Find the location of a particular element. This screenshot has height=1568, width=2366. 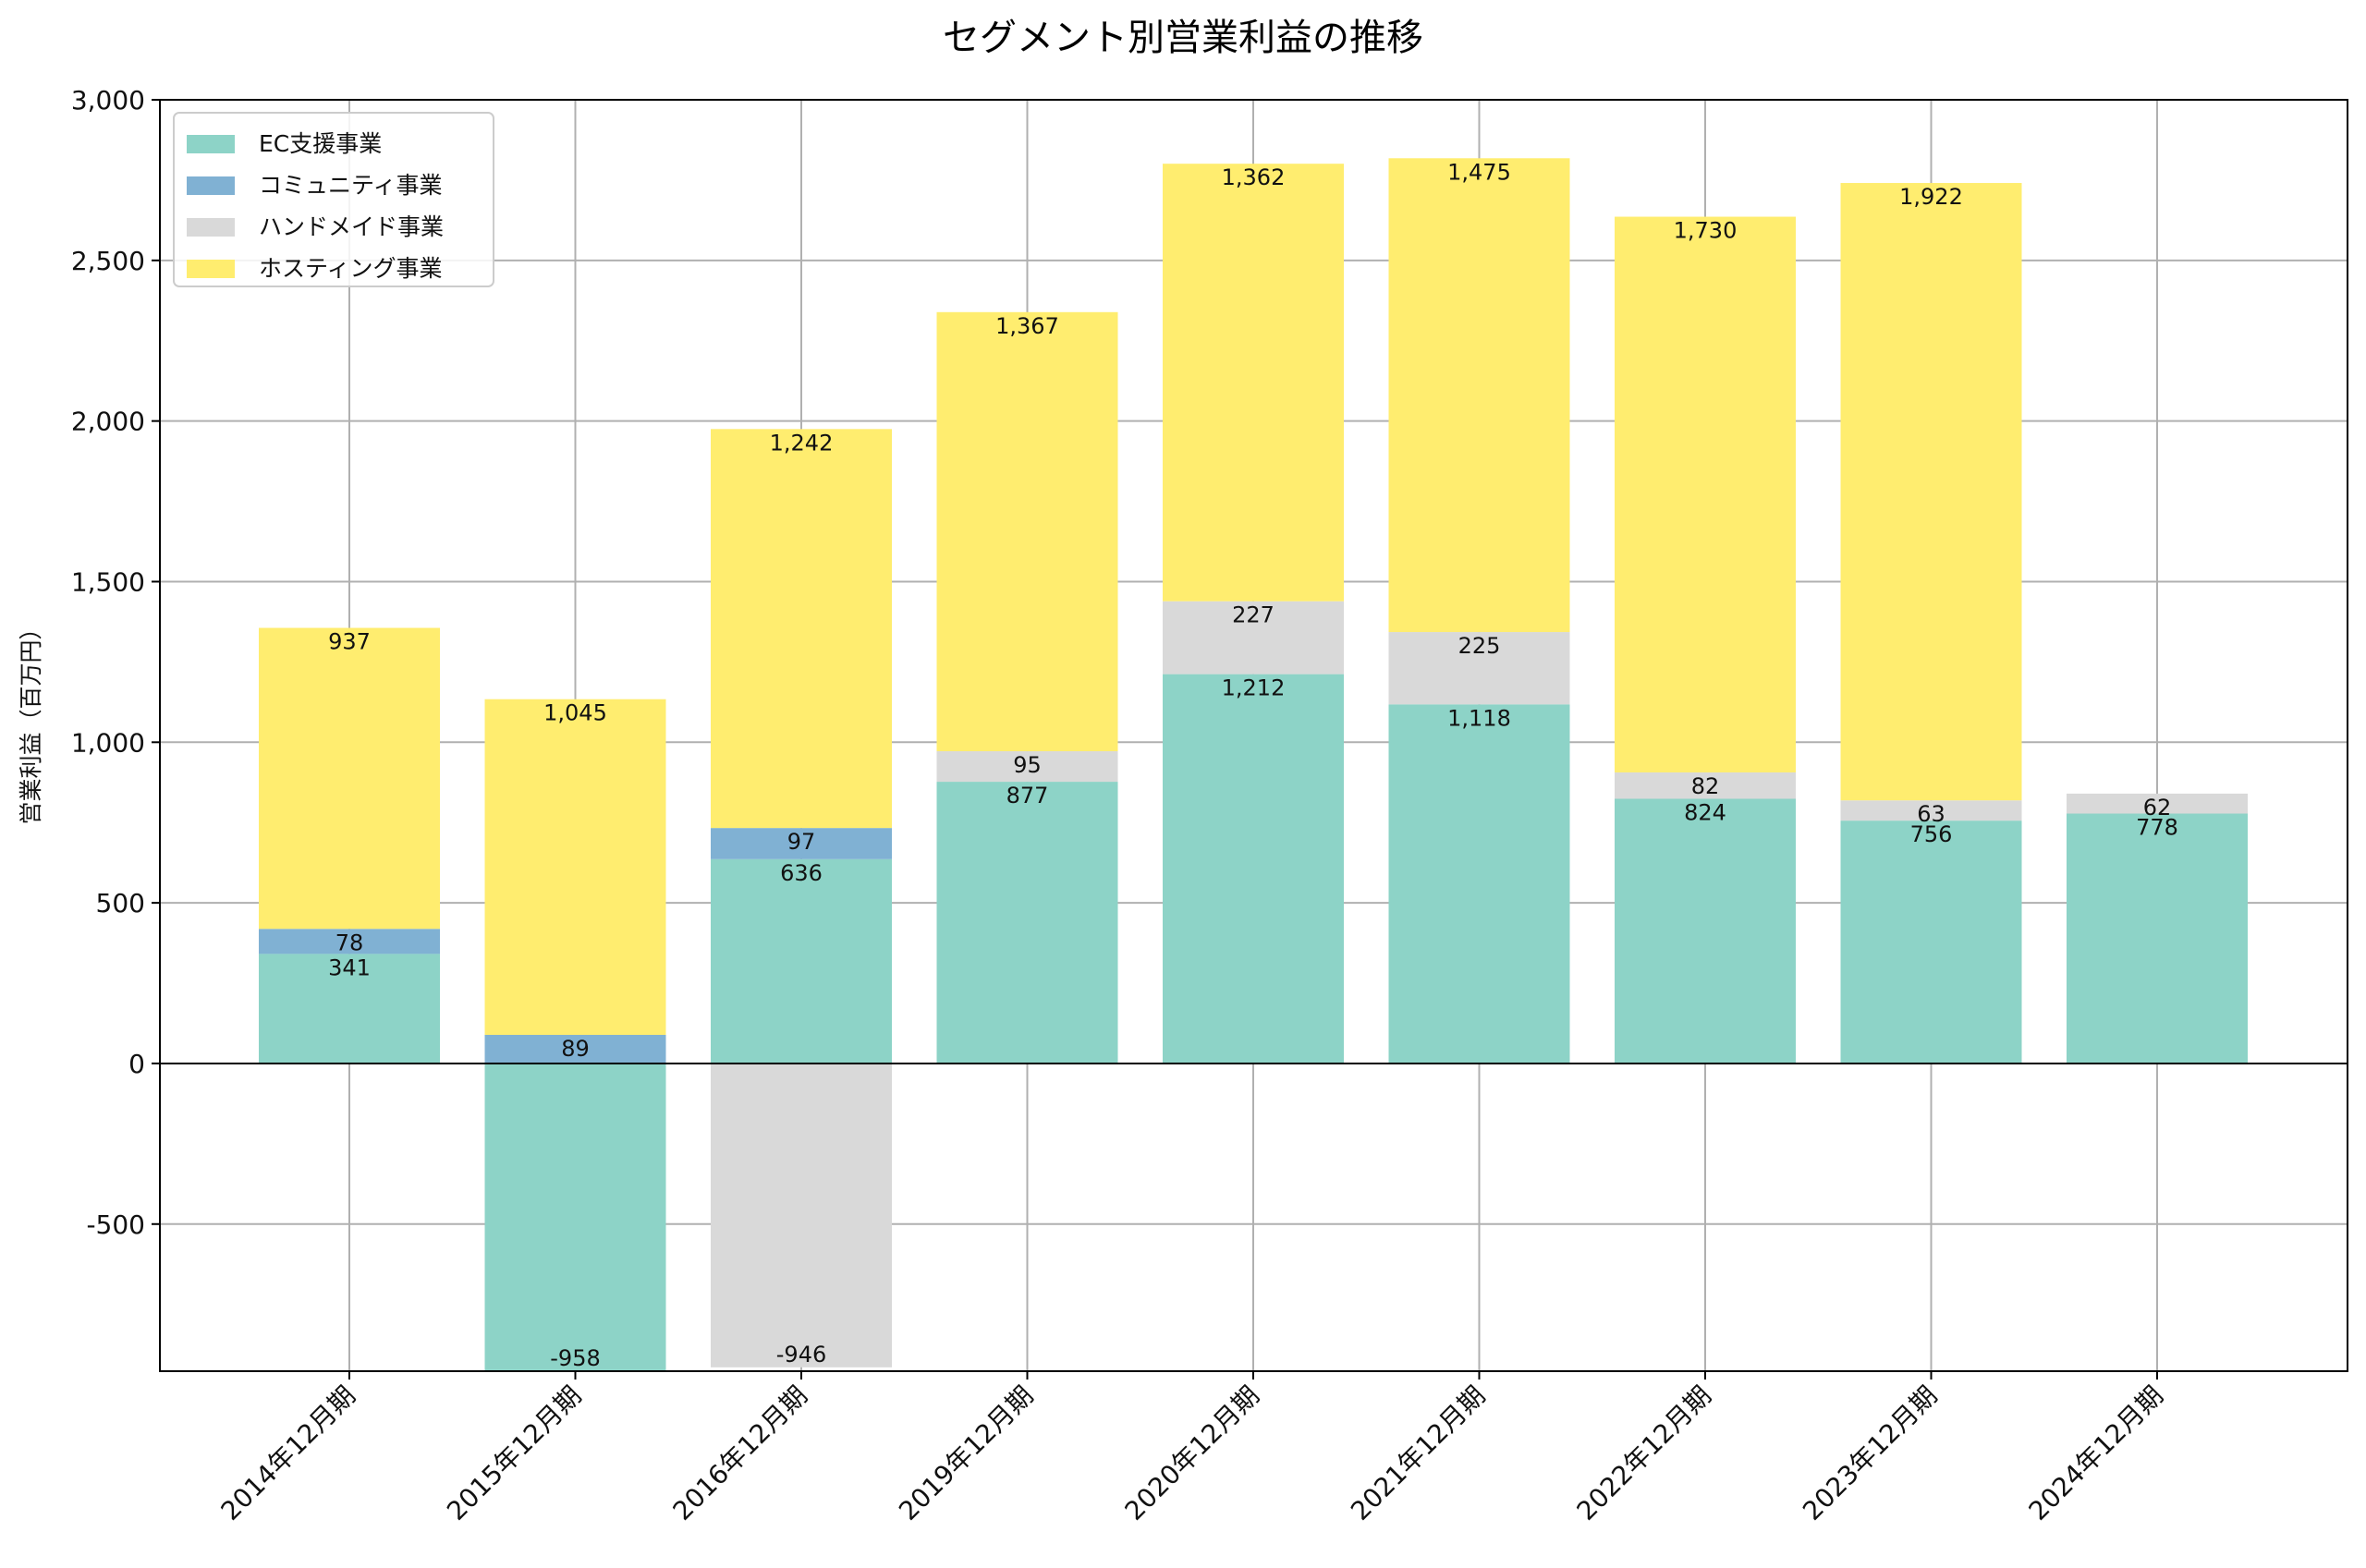

chart-title: セグメント別営業利益の推移 is located at coordinates (1183, 38).